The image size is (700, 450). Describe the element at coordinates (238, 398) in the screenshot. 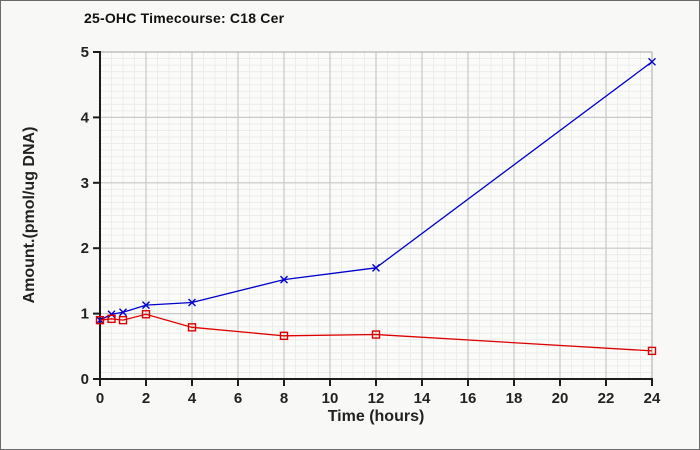

I see `x-tick-label: 6` at that location.